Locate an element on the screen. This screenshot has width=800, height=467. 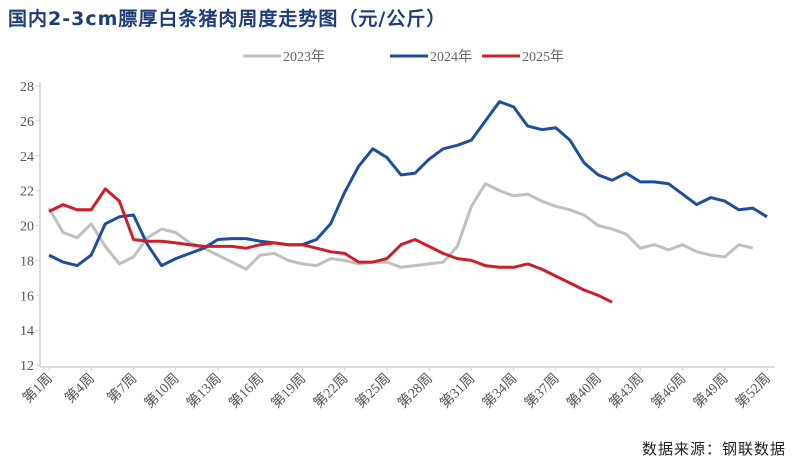
y-tick-label: 22 is located at coordinates (27, 192).